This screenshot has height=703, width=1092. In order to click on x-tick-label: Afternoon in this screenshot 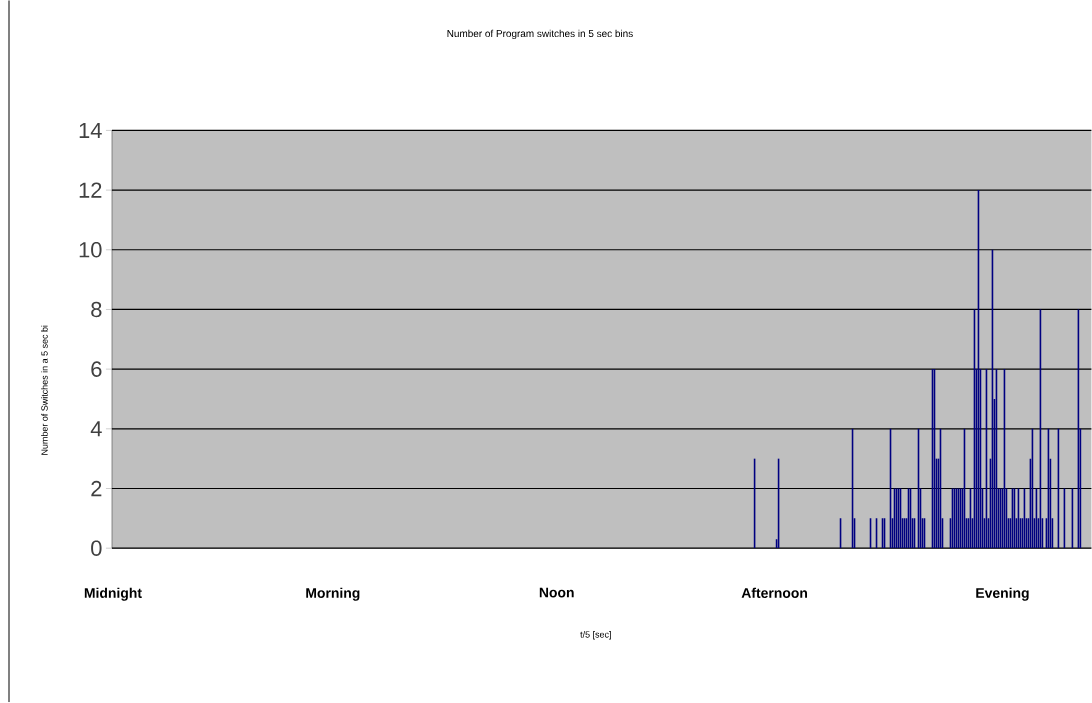, I will do `click(774, 593)`.